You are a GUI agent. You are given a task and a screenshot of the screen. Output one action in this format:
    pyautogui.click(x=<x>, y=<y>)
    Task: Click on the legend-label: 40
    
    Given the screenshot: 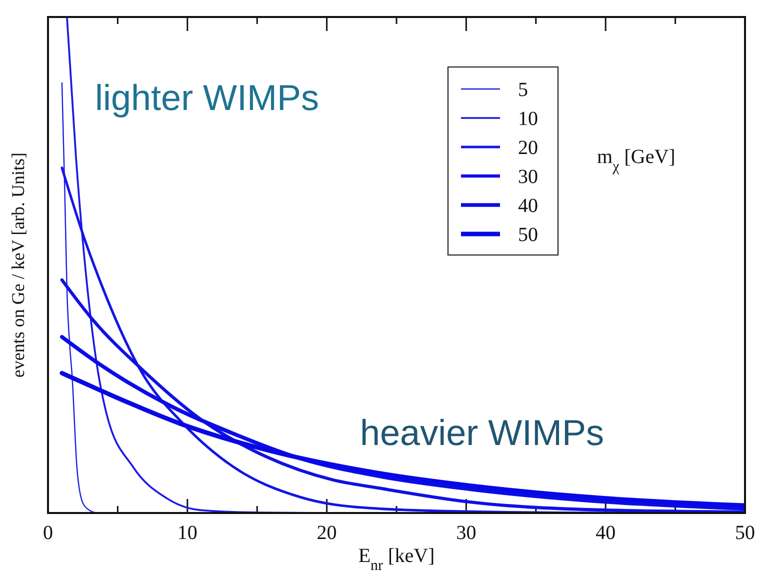 What is the action you would take?
    pyautogui.click(x=528, y=206)
    